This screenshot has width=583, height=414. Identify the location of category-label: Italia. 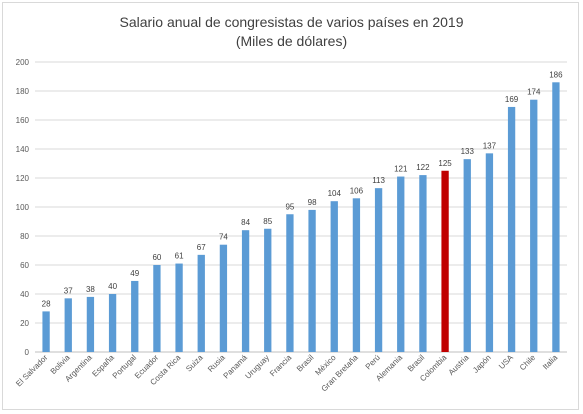
(550, 362).